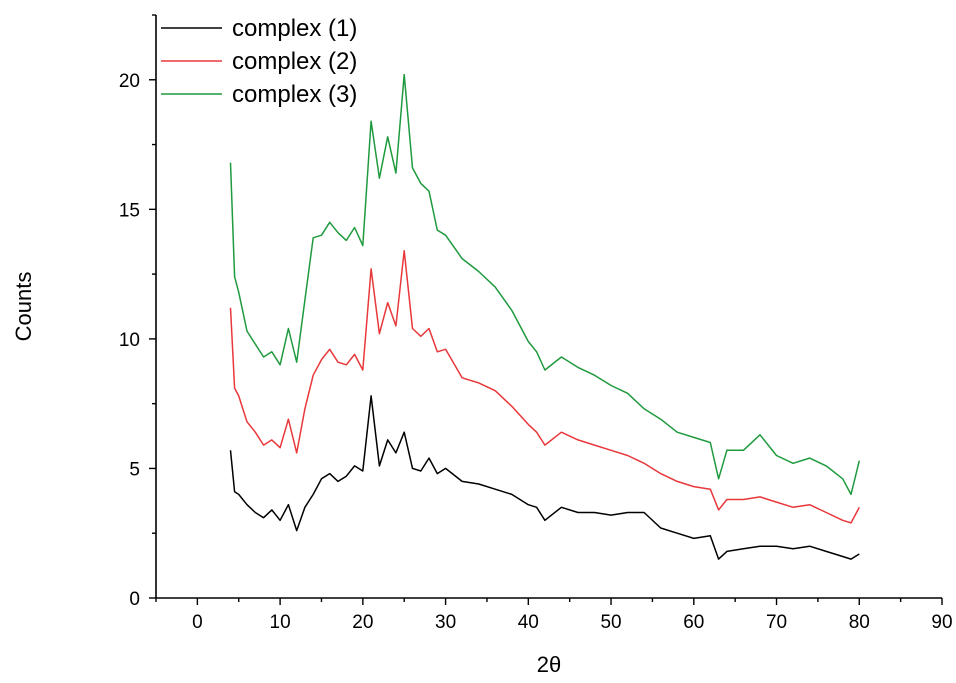 This screenshot has width=956, height=683. Describe the element at coordinates (693, 622) in the screenshot. I see `x-tick-label: 60` at that location.